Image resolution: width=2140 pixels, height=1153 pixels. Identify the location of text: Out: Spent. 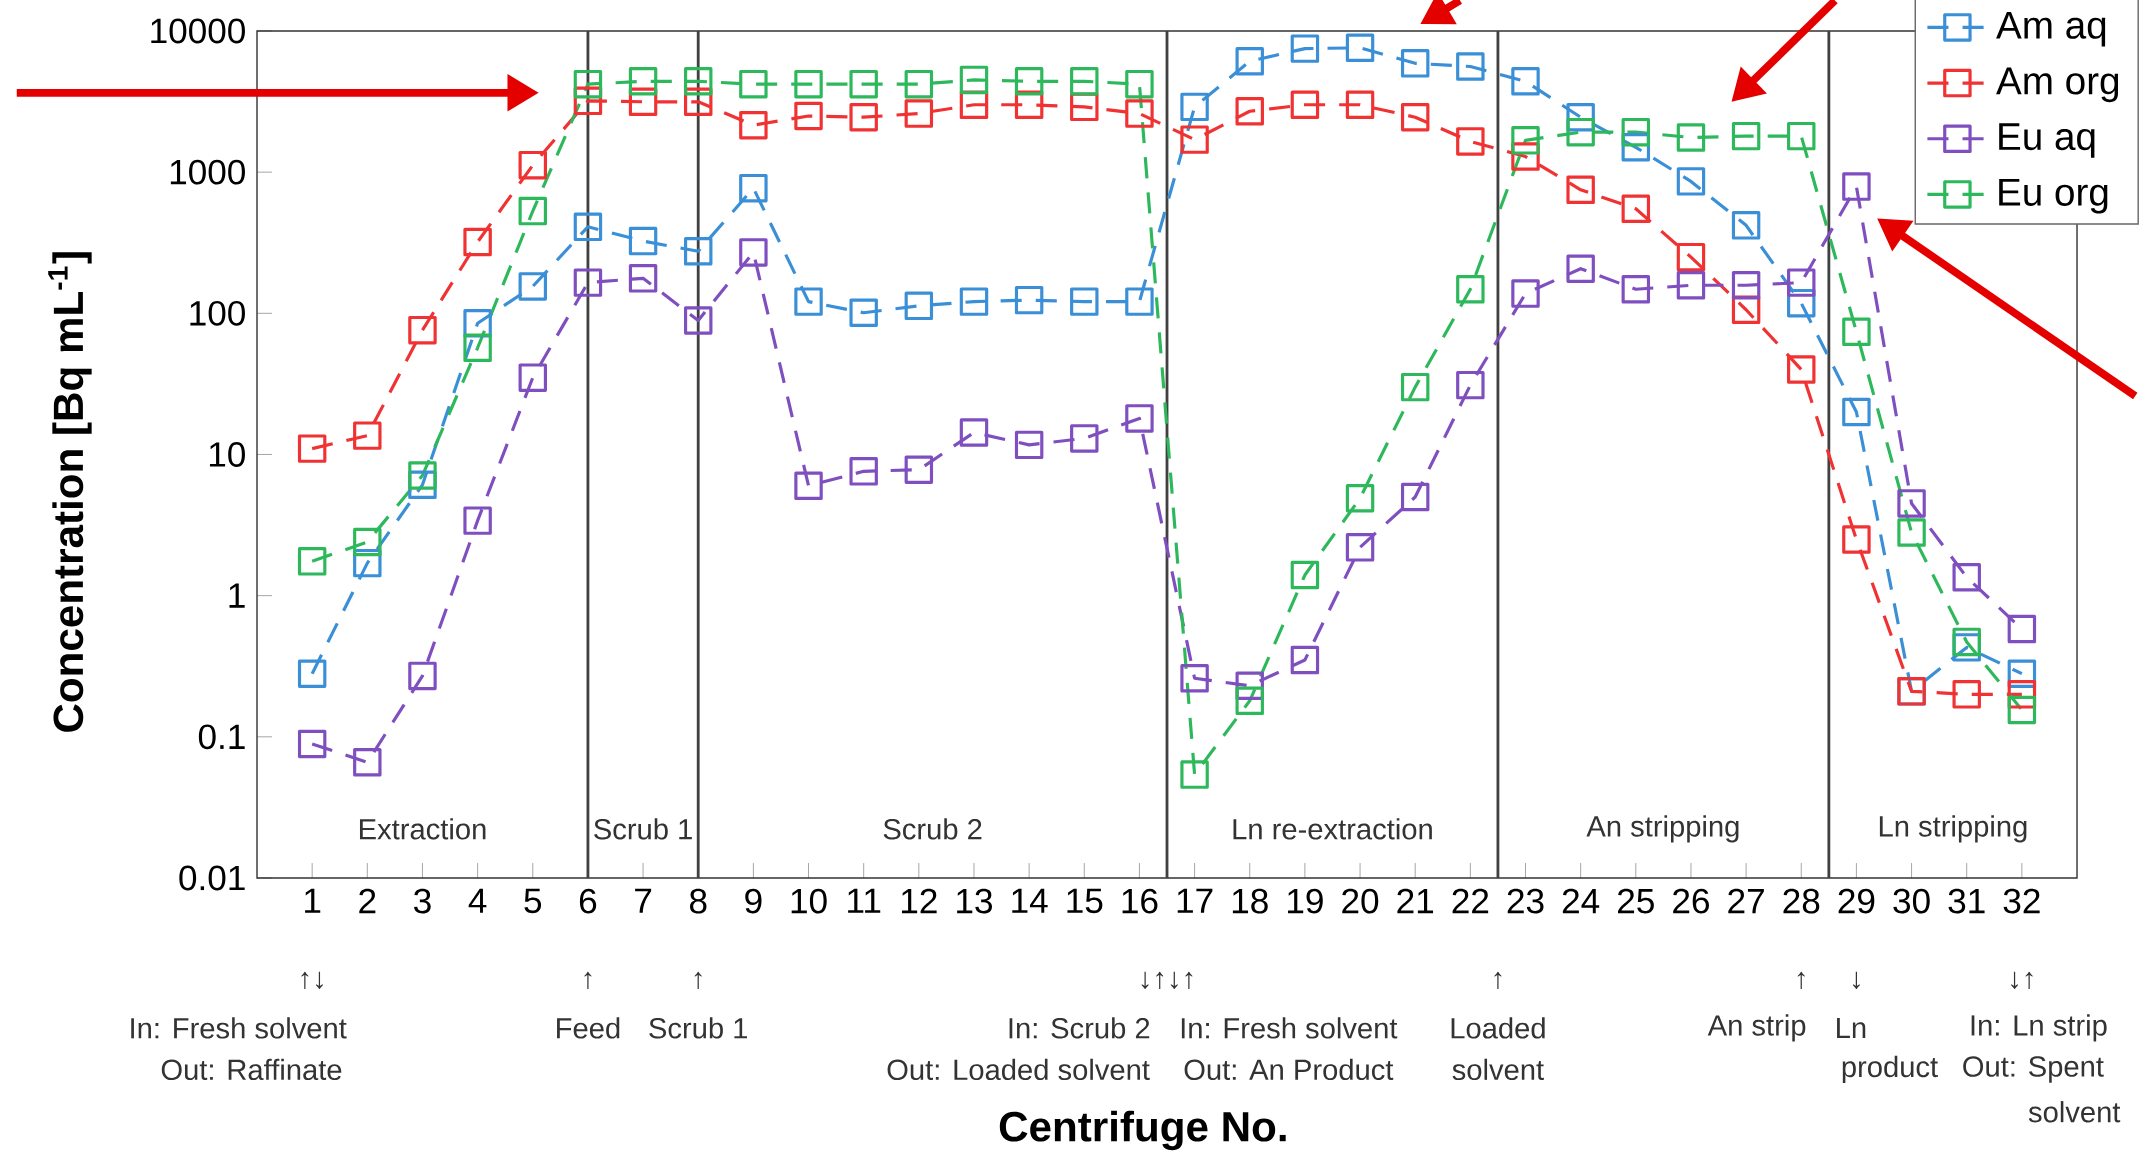
(2033, 1069).